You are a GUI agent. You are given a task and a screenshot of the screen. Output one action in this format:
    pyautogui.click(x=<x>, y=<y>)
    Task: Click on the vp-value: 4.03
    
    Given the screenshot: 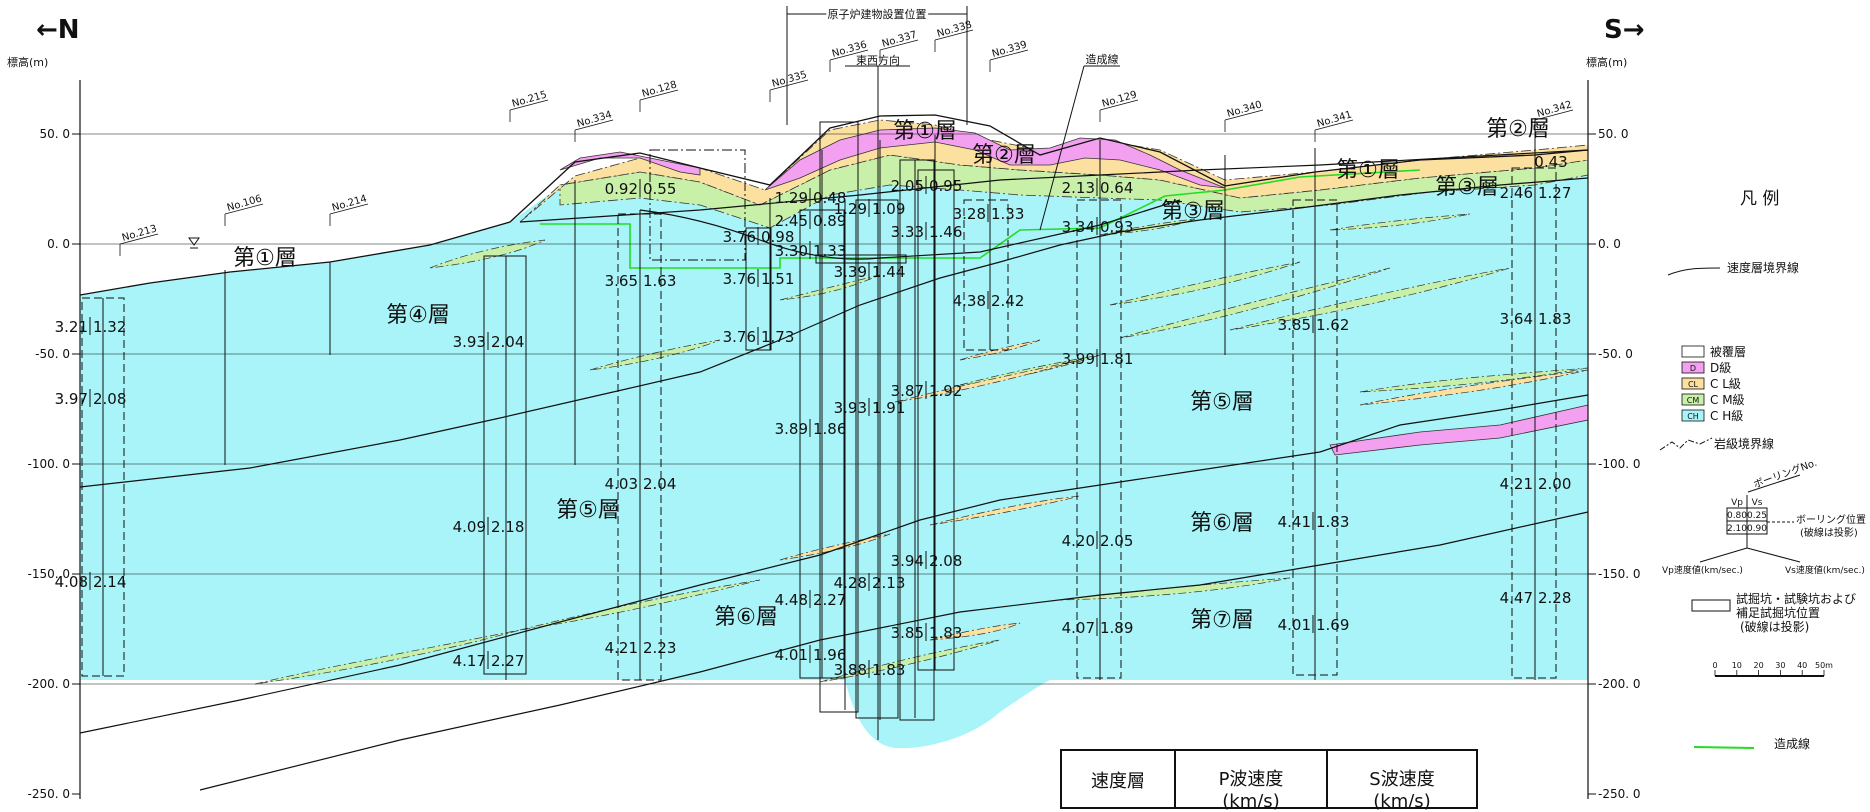 What is the action you would take?
    pyautogui.click(x=621, y=484)
    